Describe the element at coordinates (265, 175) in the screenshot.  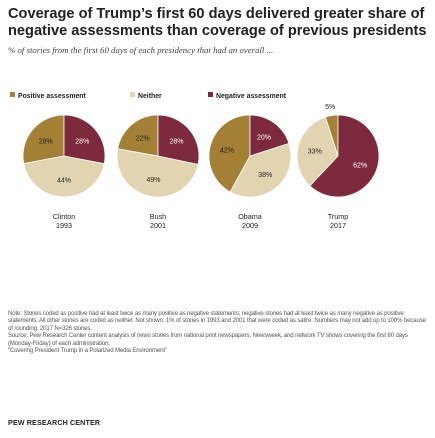
I see `pie-label-obama-neither: 38%` at that location.